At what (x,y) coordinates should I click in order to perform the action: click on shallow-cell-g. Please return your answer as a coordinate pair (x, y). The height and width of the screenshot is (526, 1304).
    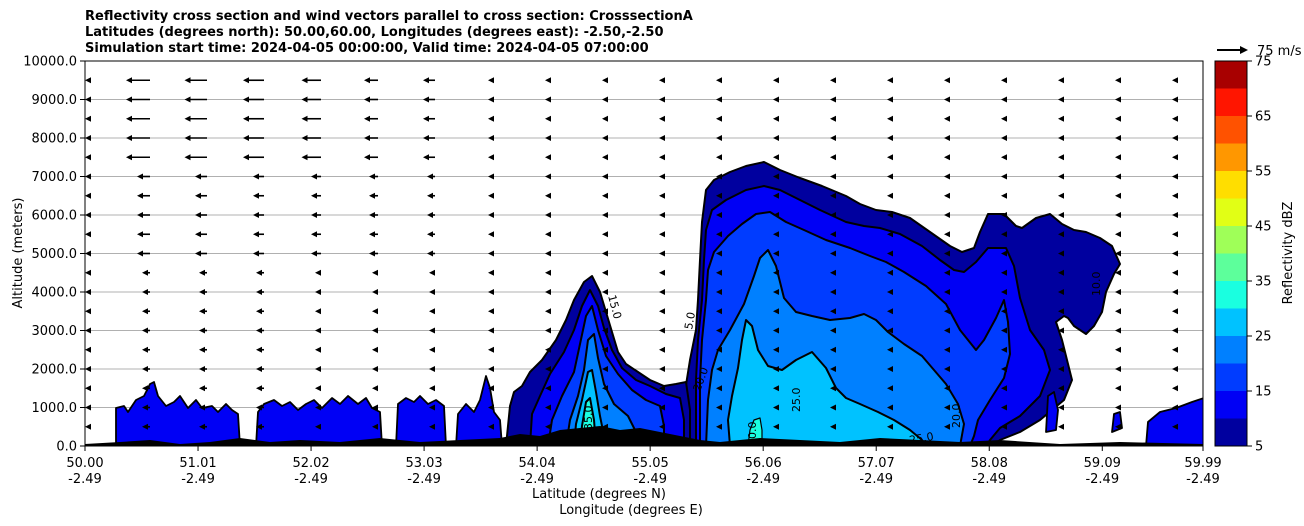
    Looking at the image, I should click on (1174, 421).